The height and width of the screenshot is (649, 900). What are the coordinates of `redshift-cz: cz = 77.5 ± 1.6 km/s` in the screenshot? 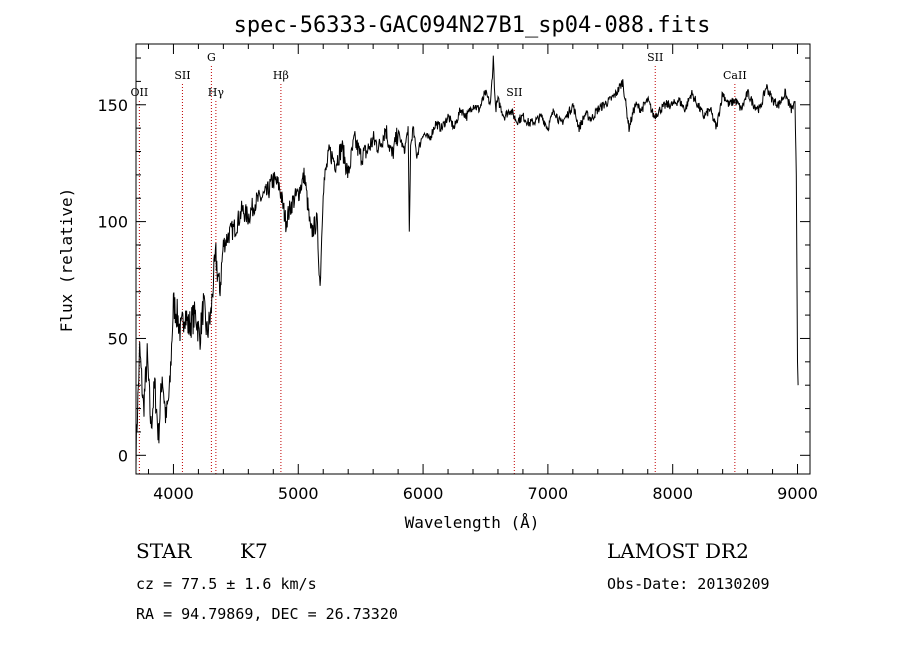 It's located at (226, 584).